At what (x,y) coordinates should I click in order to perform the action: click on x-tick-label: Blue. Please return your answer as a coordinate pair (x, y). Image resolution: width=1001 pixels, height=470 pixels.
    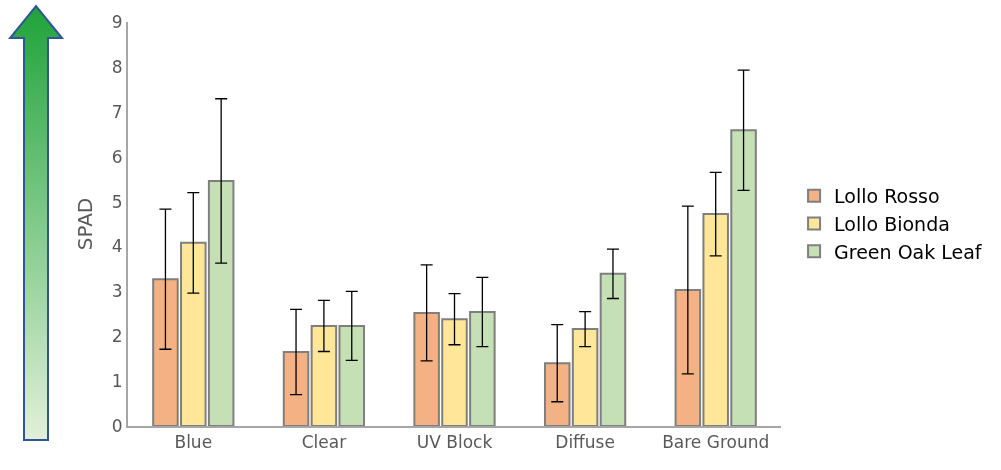
    Looking at the image, I should click on (193, 442).